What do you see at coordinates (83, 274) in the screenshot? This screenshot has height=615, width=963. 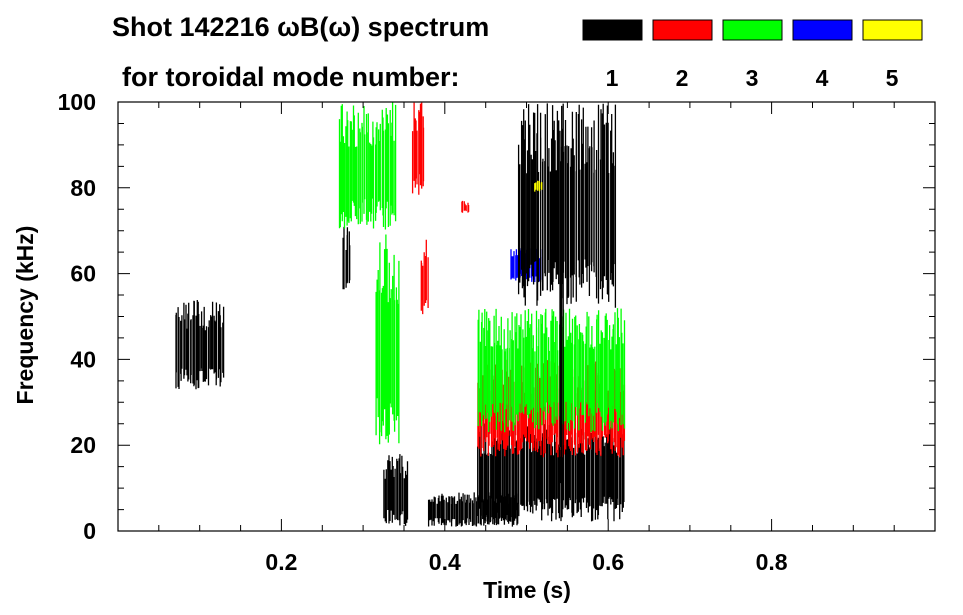 I see `y-tick-label: 60` at bounding box center [83, 274].